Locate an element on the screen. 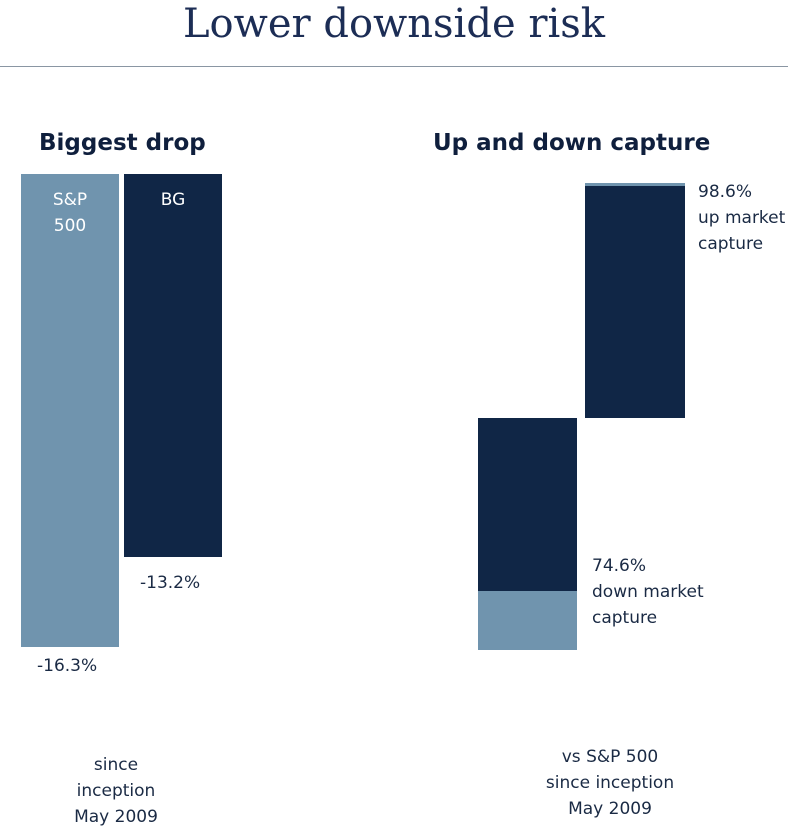 This screenshot has width=800, height=838. bar-bg-drop is located at coordinates (173, 366).